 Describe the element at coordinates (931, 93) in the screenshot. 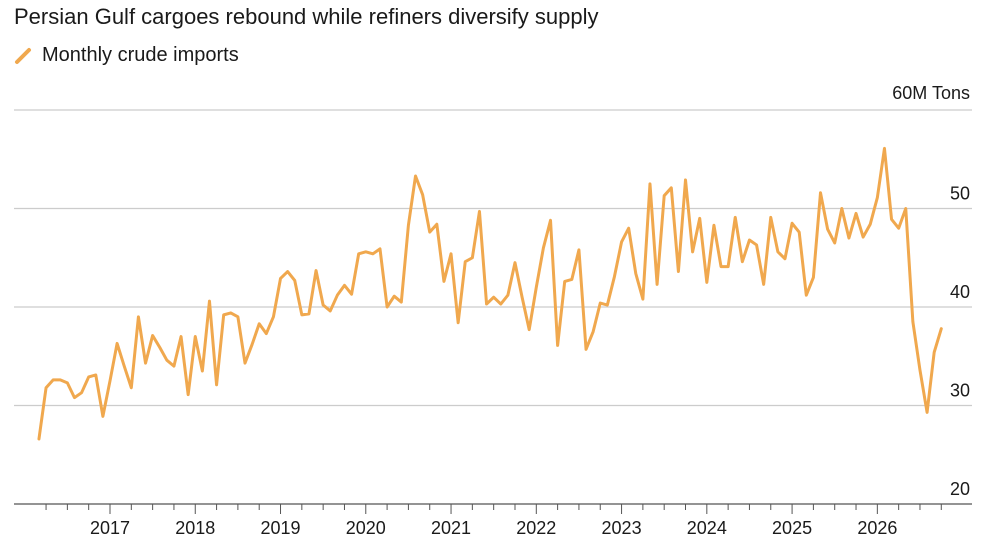

I see `y-axis-unit-label: 60M Tons` at that location.